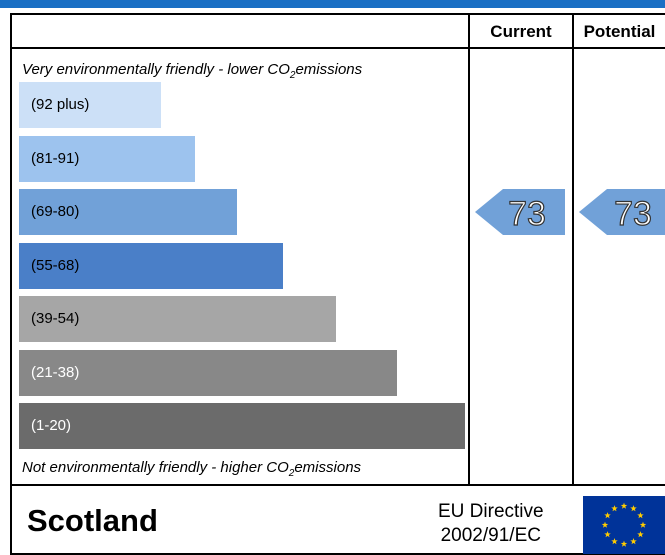  What do you see at coordinates (55, 158) in the screenshot?
I see `rating-band-label: (81-91)` at bounding box center [55, 158].